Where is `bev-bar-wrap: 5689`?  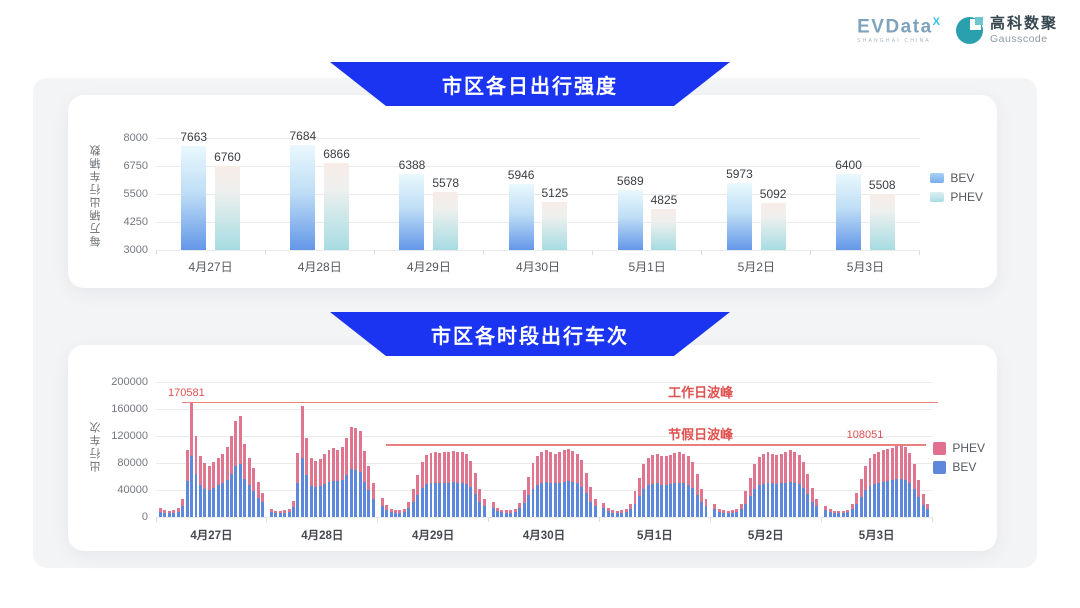
bev-bar-wrap: 5689 is located at coordinates (630, 212).